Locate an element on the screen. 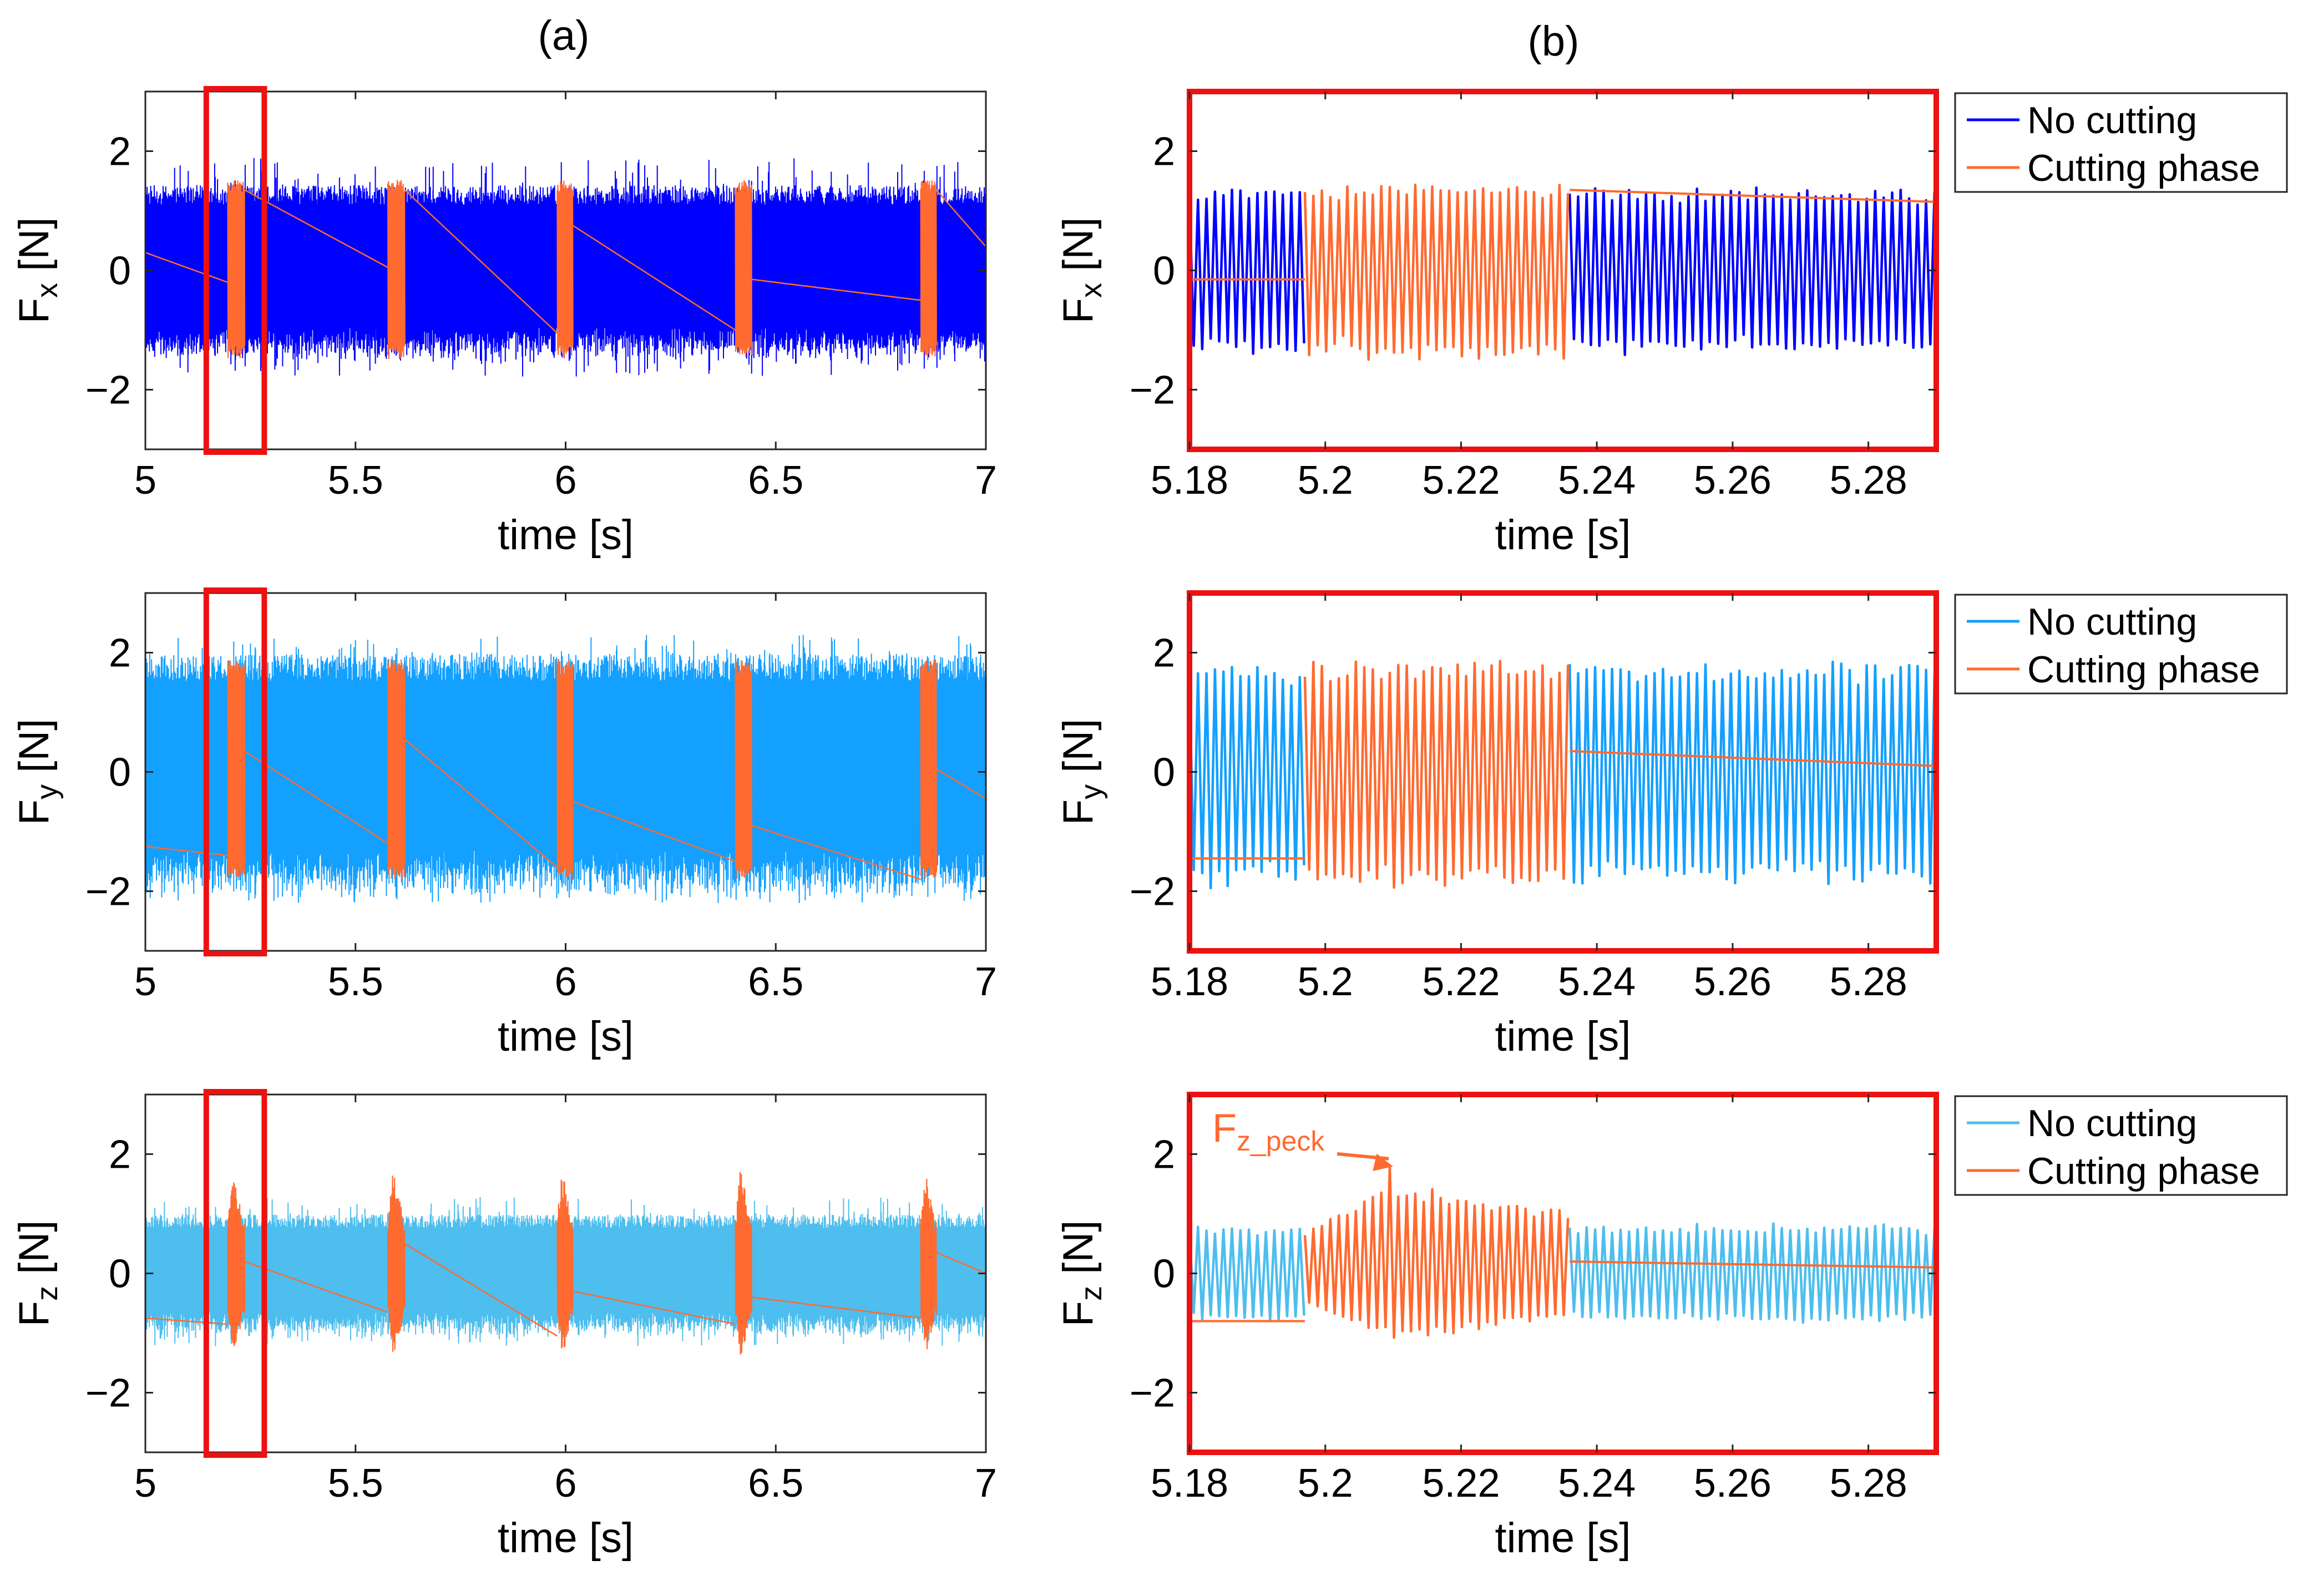  series-no-cutting-spikes is located at coordinates (571, 769).